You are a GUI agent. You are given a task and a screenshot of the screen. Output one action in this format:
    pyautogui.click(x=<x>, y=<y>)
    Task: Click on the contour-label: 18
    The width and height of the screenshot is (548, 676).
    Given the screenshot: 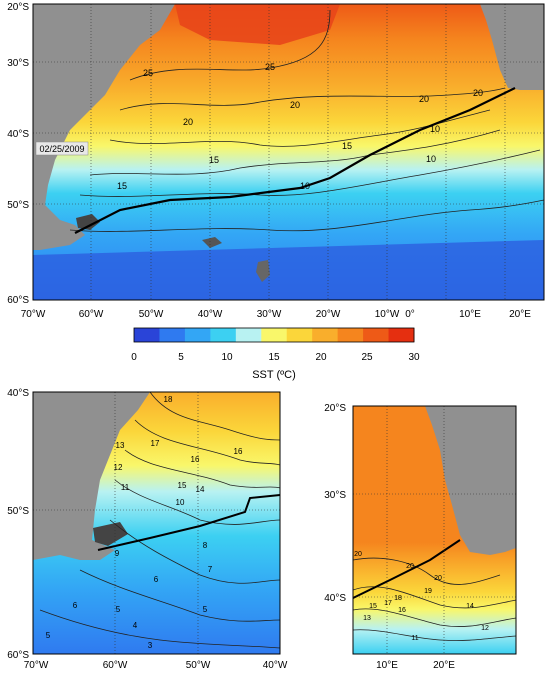 What is the action you would take?
    pyautogui.click(x=398, y=598)
    